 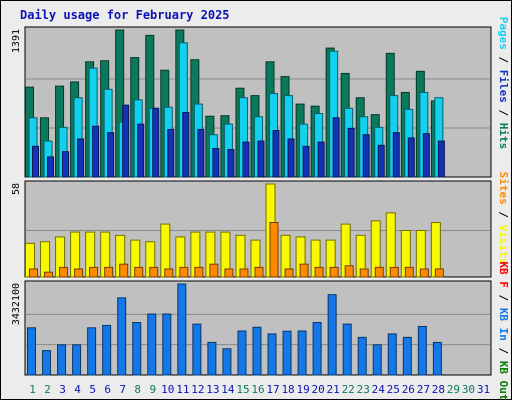 I want to click on day-label: 28, so click(x=438, y=389).